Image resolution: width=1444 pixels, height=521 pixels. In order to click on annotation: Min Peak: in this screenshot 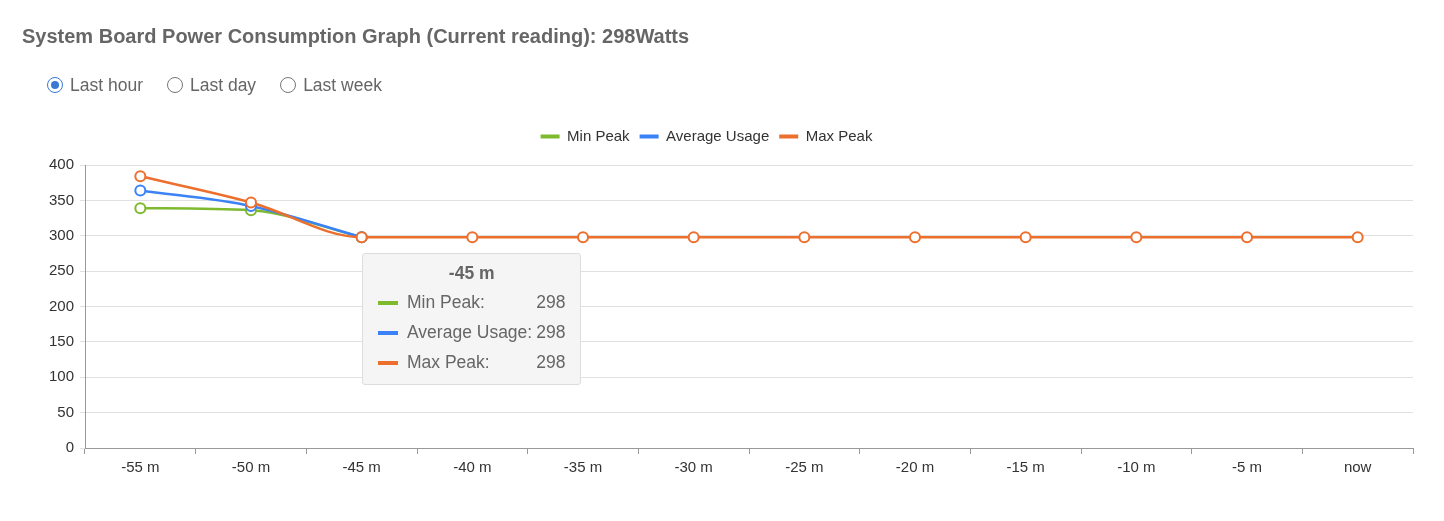, I will do `click(446, 303)`.